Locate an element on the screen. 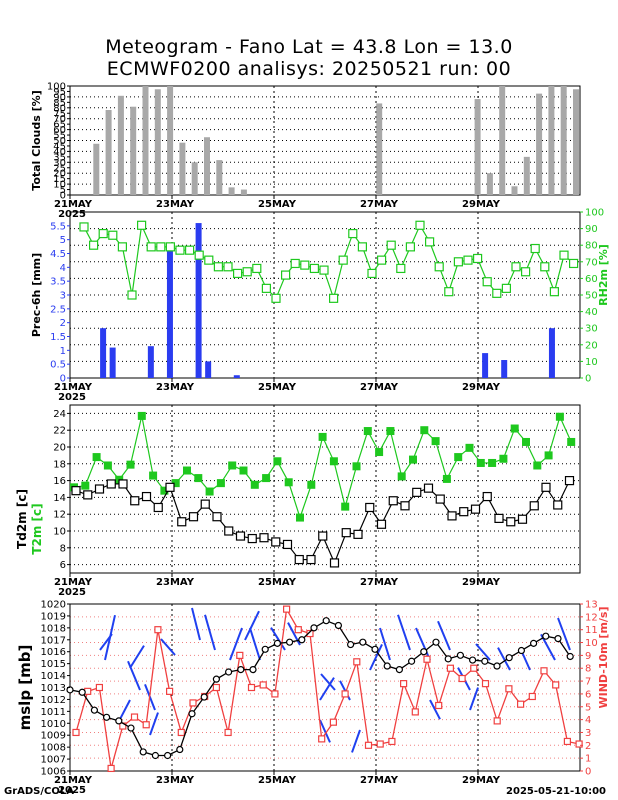  clouds-y-tick-label: 90 is located at coordinates (59, 97).